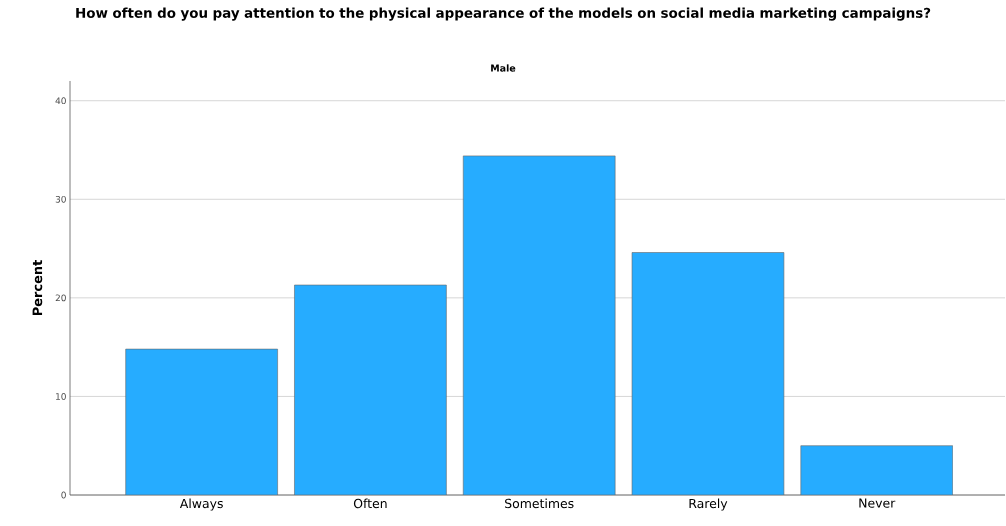  Describe the element at coordinates (503, 68) in the screenshot. I see `chart-subtitle: Male` at that location.